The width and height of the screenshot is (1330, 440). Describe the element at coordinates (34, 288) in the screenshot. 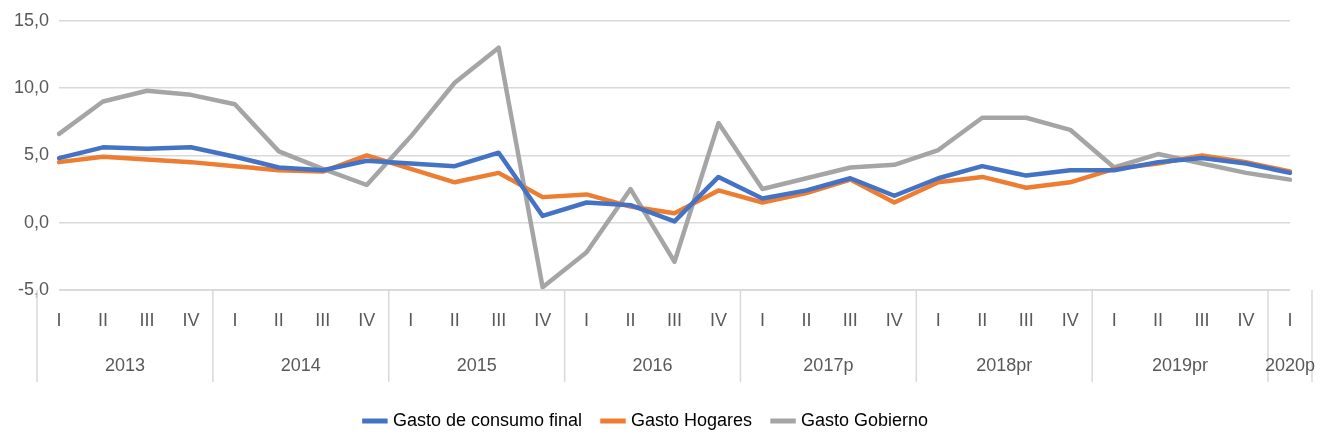

I see `y-tick-label: -5,0` at that location.